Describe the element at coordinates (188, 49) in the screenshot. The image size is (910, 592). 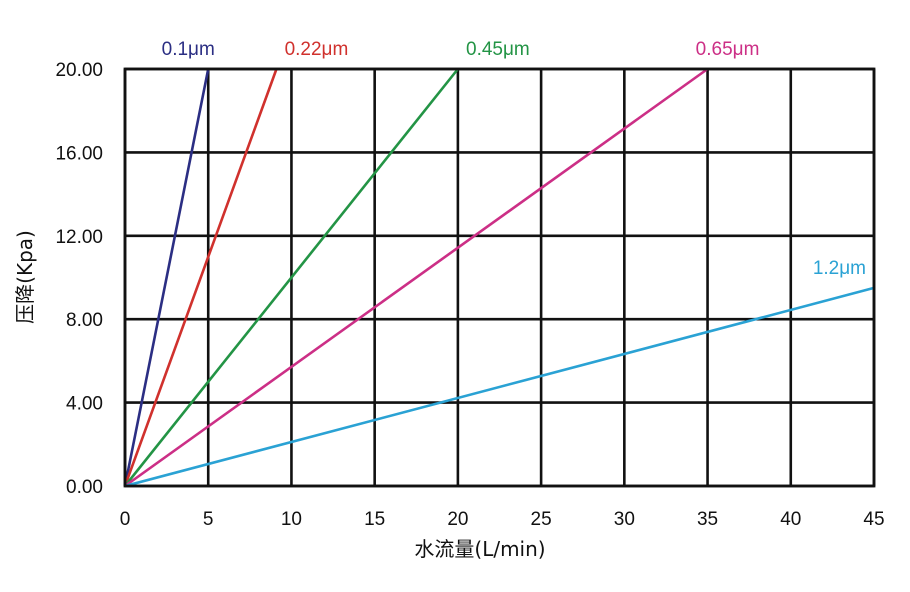
I see `series-label-0: 0.1μm` at that location.